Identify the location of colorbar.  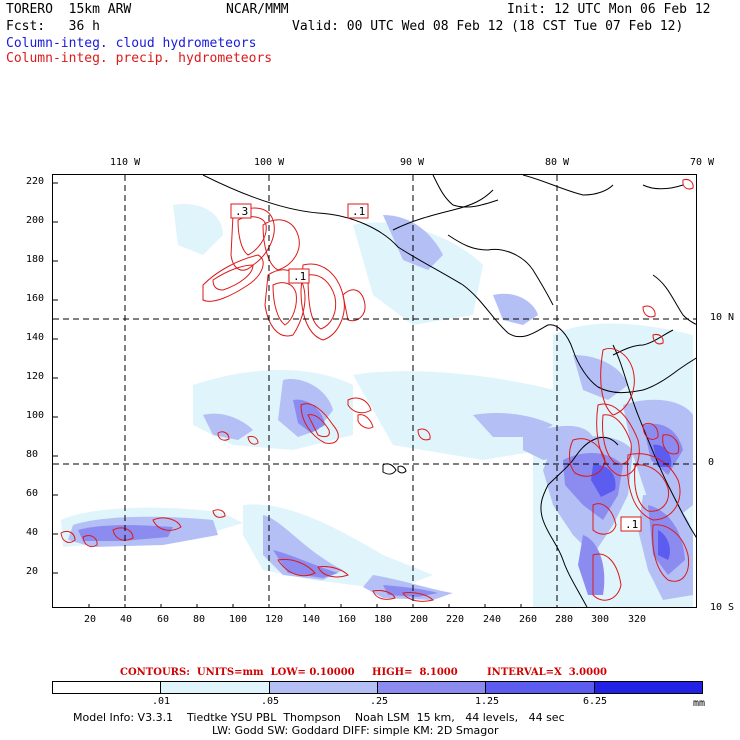
(377, 687).